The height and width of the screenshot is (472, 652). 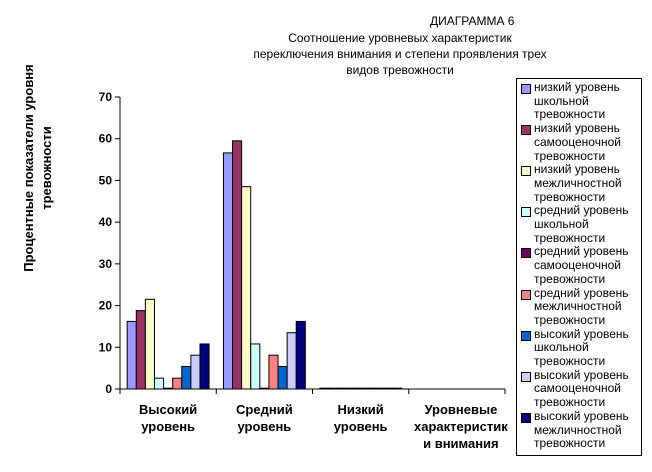 What do you see at coordinates (106, 222) in the screenshot?
I see `y-tick-label: 40` at bounding box center [106, 222].